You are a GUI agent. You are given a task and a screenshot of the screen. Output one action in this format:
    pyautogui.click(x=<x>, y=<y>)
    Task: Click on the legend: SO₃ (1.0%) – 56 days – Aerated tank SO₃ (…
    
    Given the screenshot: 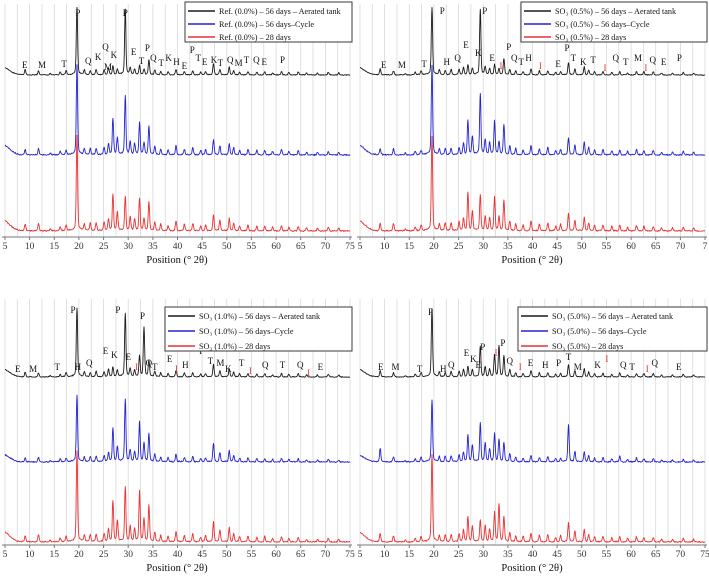 What is the action you would take?
    pyautogui.click(x=258, y=329)
    